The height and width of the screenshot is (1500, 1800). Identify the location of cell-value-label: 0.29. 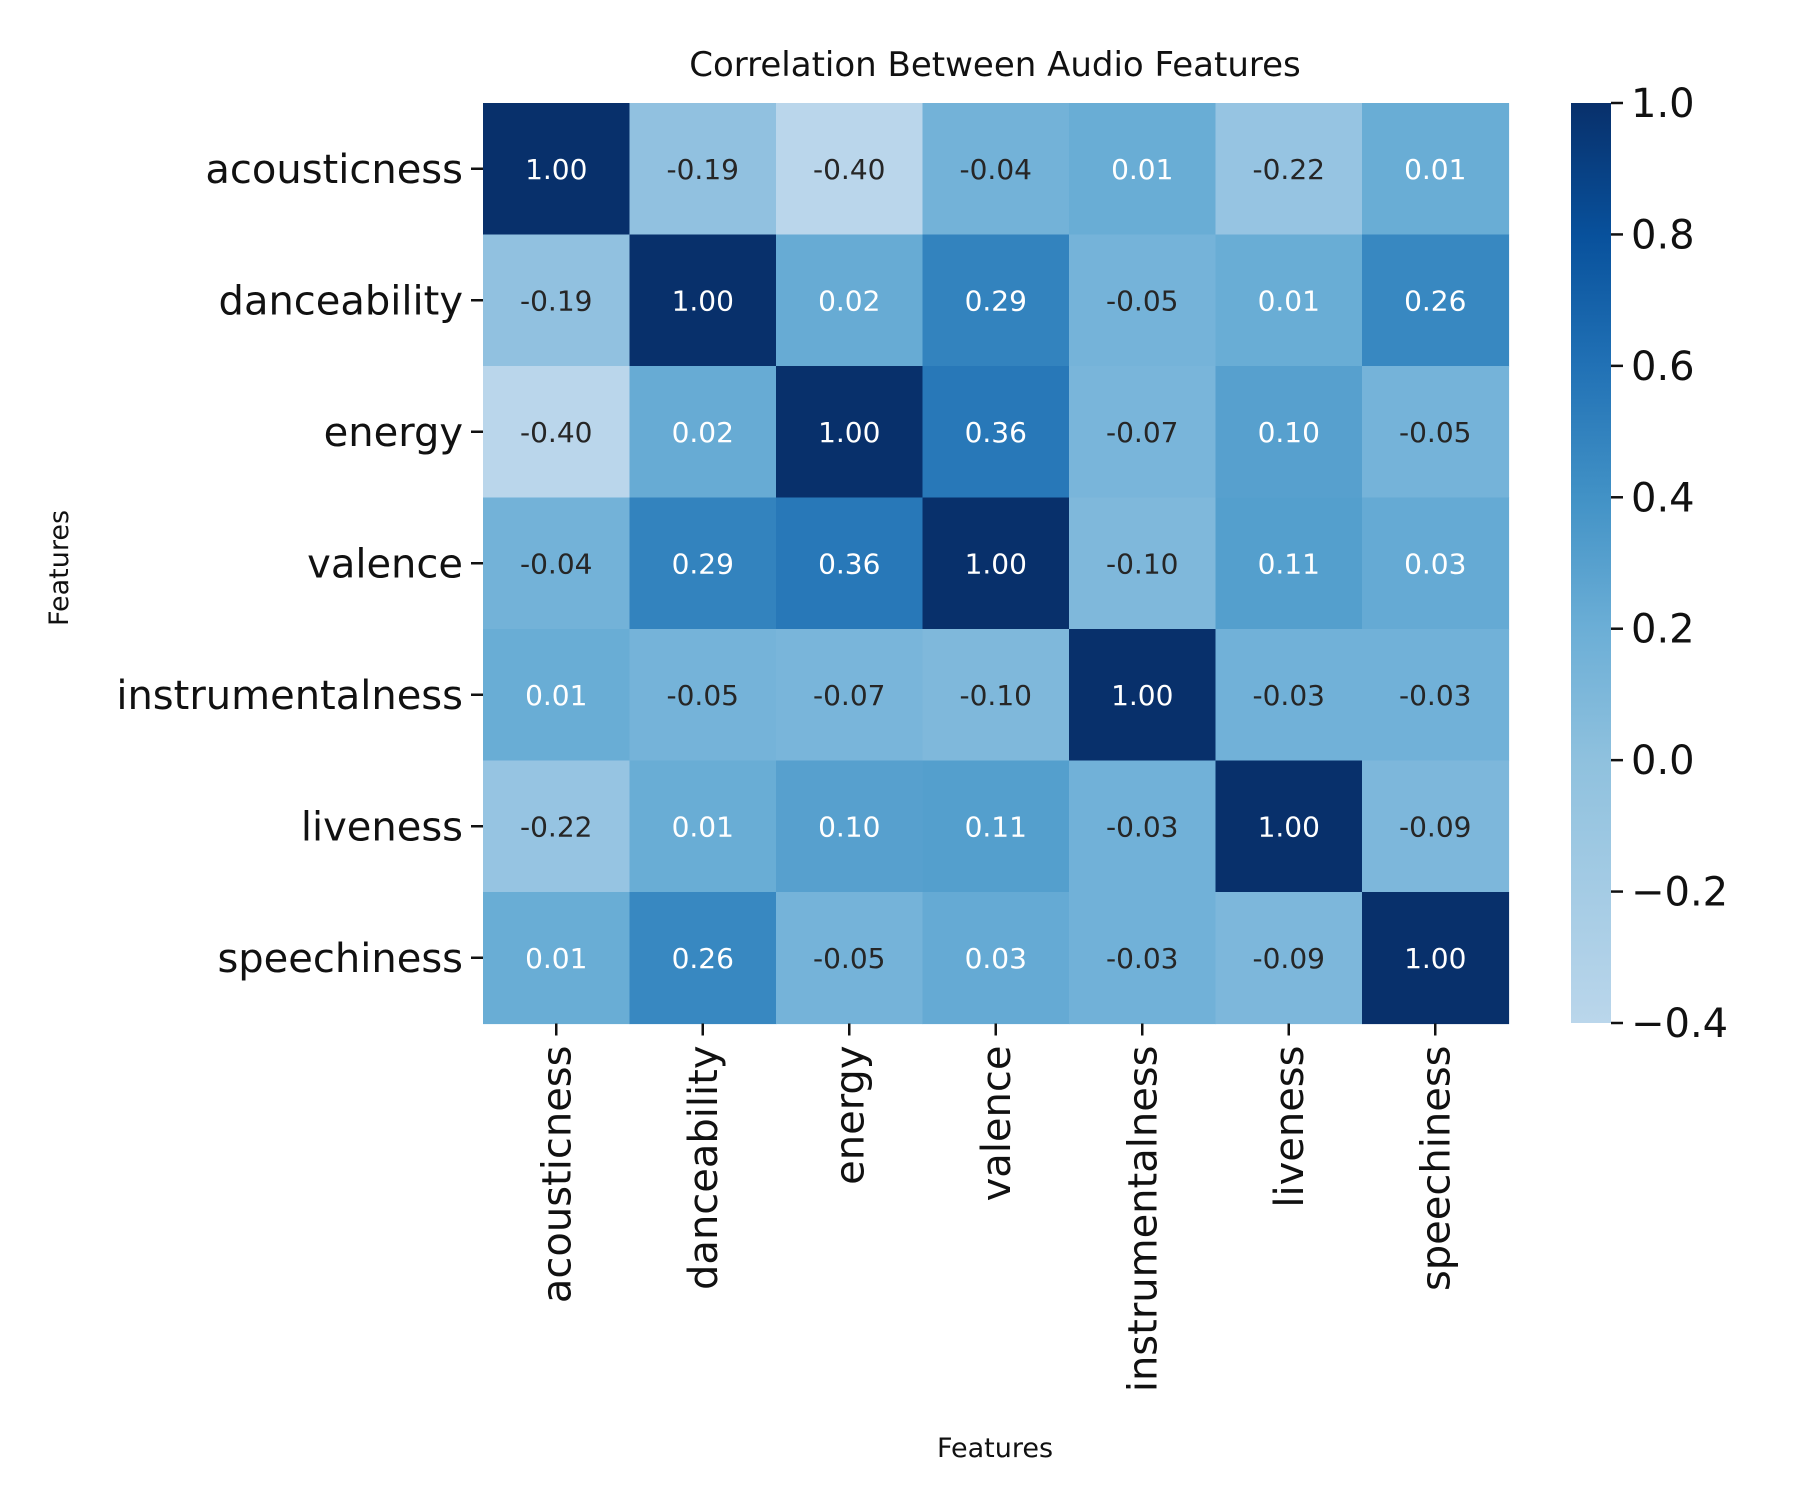
(996, 300).